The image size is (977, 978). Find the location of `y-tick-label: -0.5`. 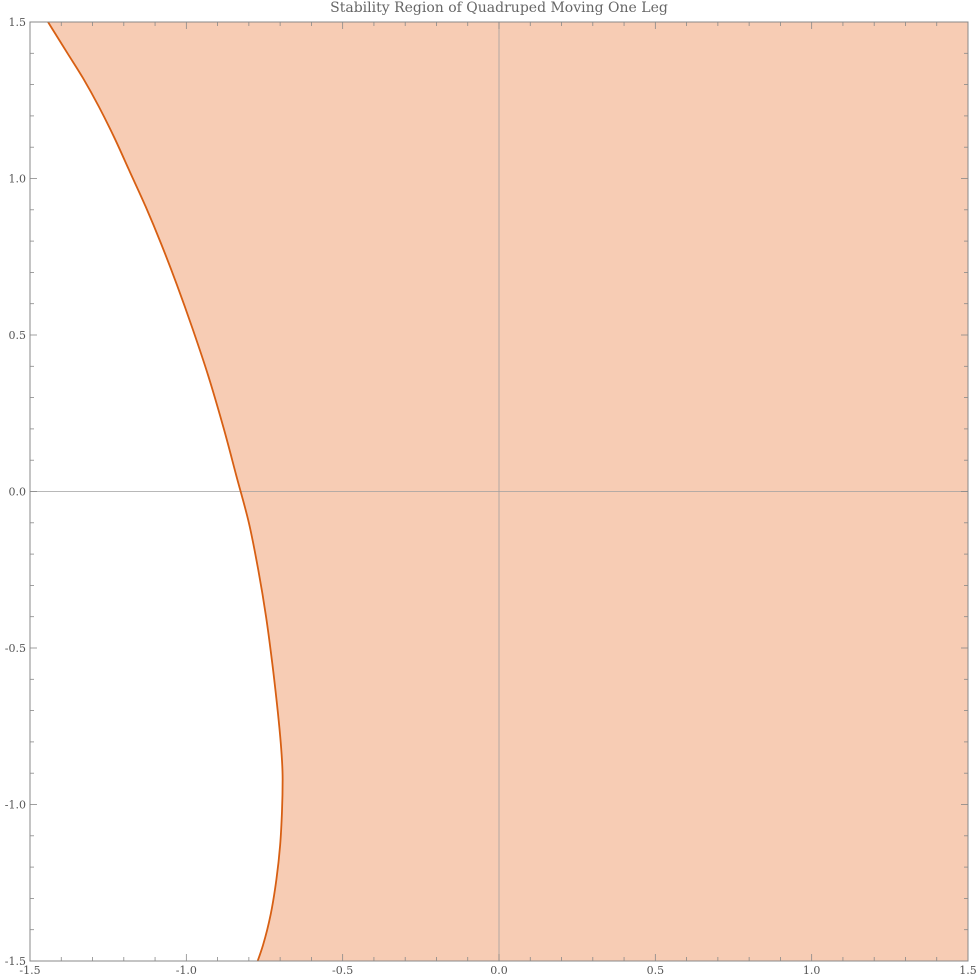

y-tick-label: -0.5 is located at coordinates (15, 648).